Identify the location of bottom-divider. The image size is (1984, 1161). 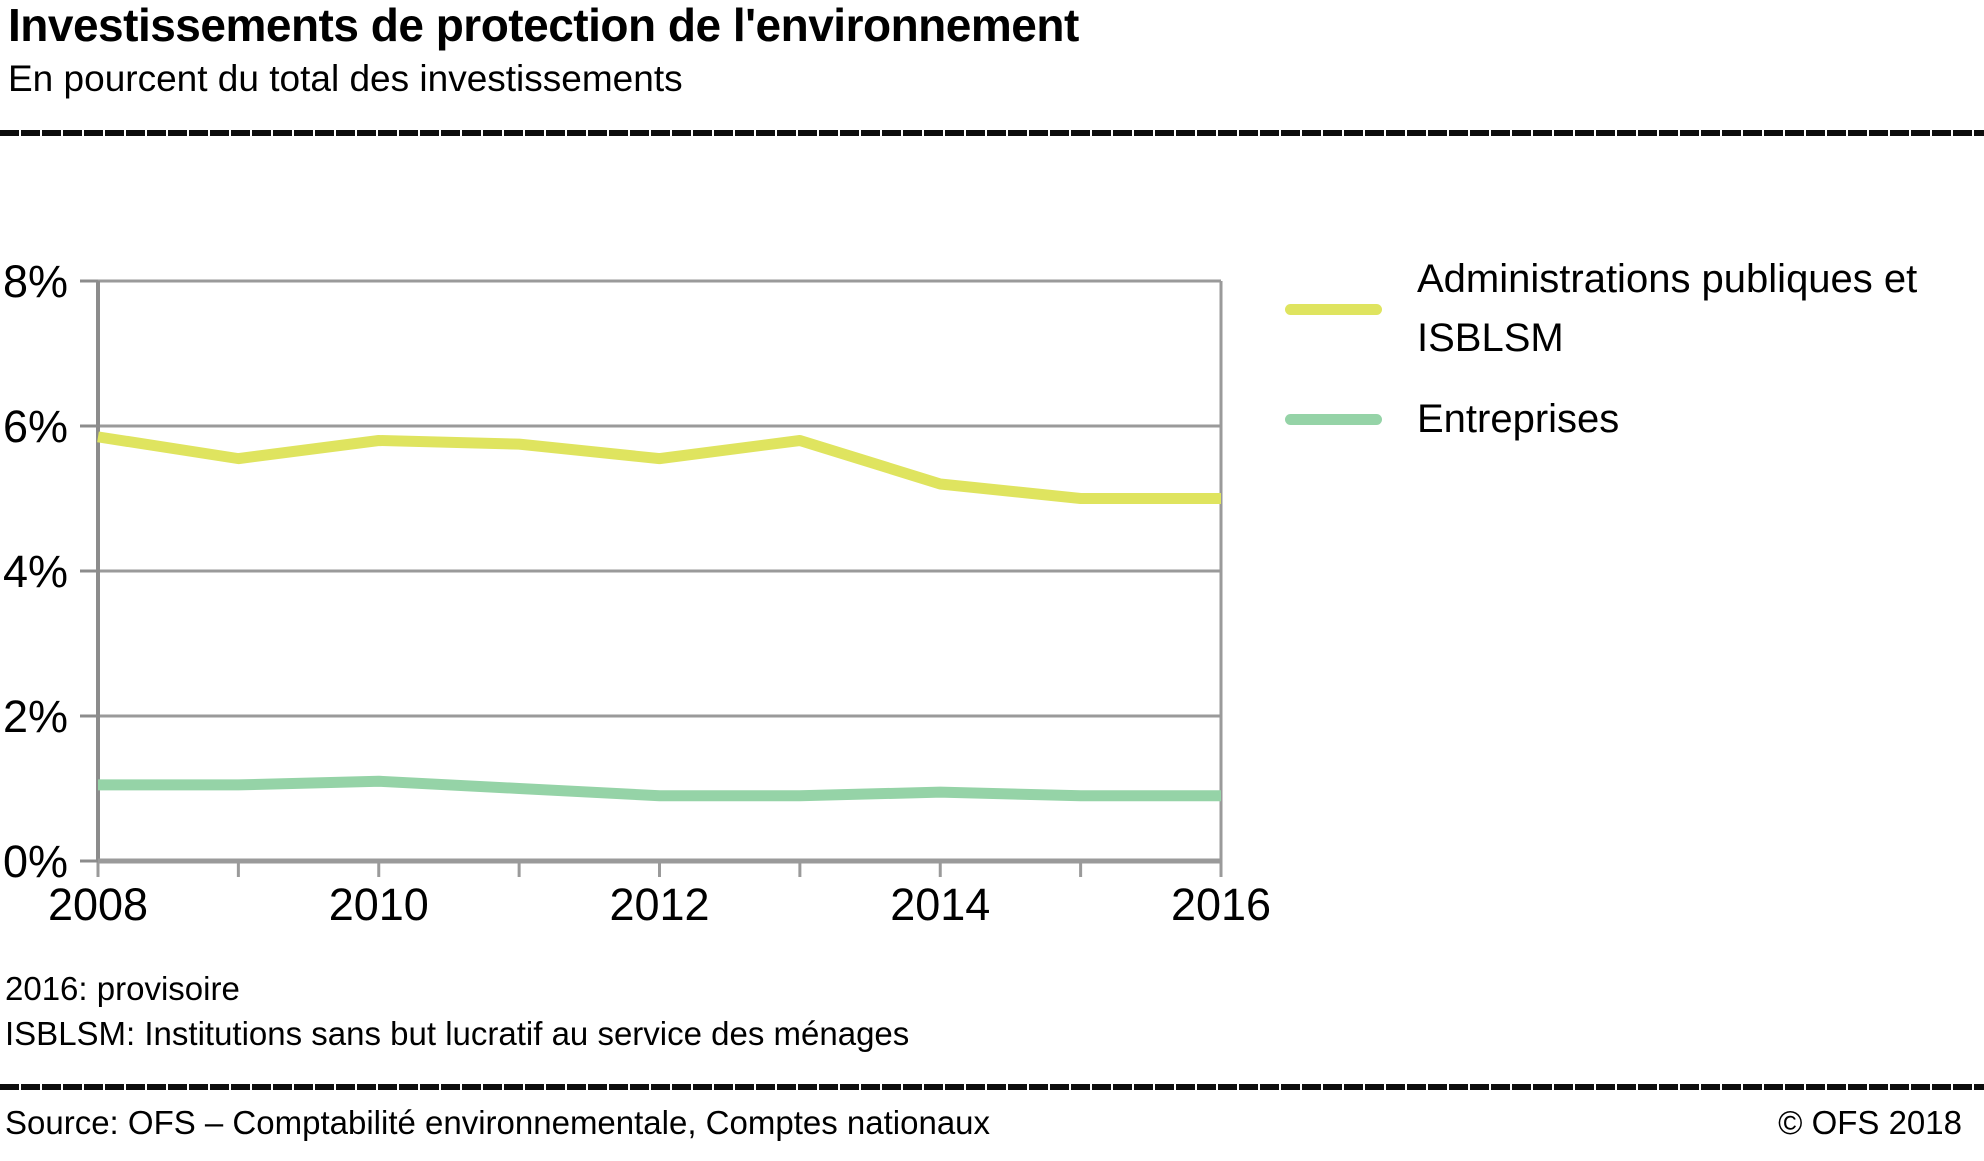
(992, 1087).